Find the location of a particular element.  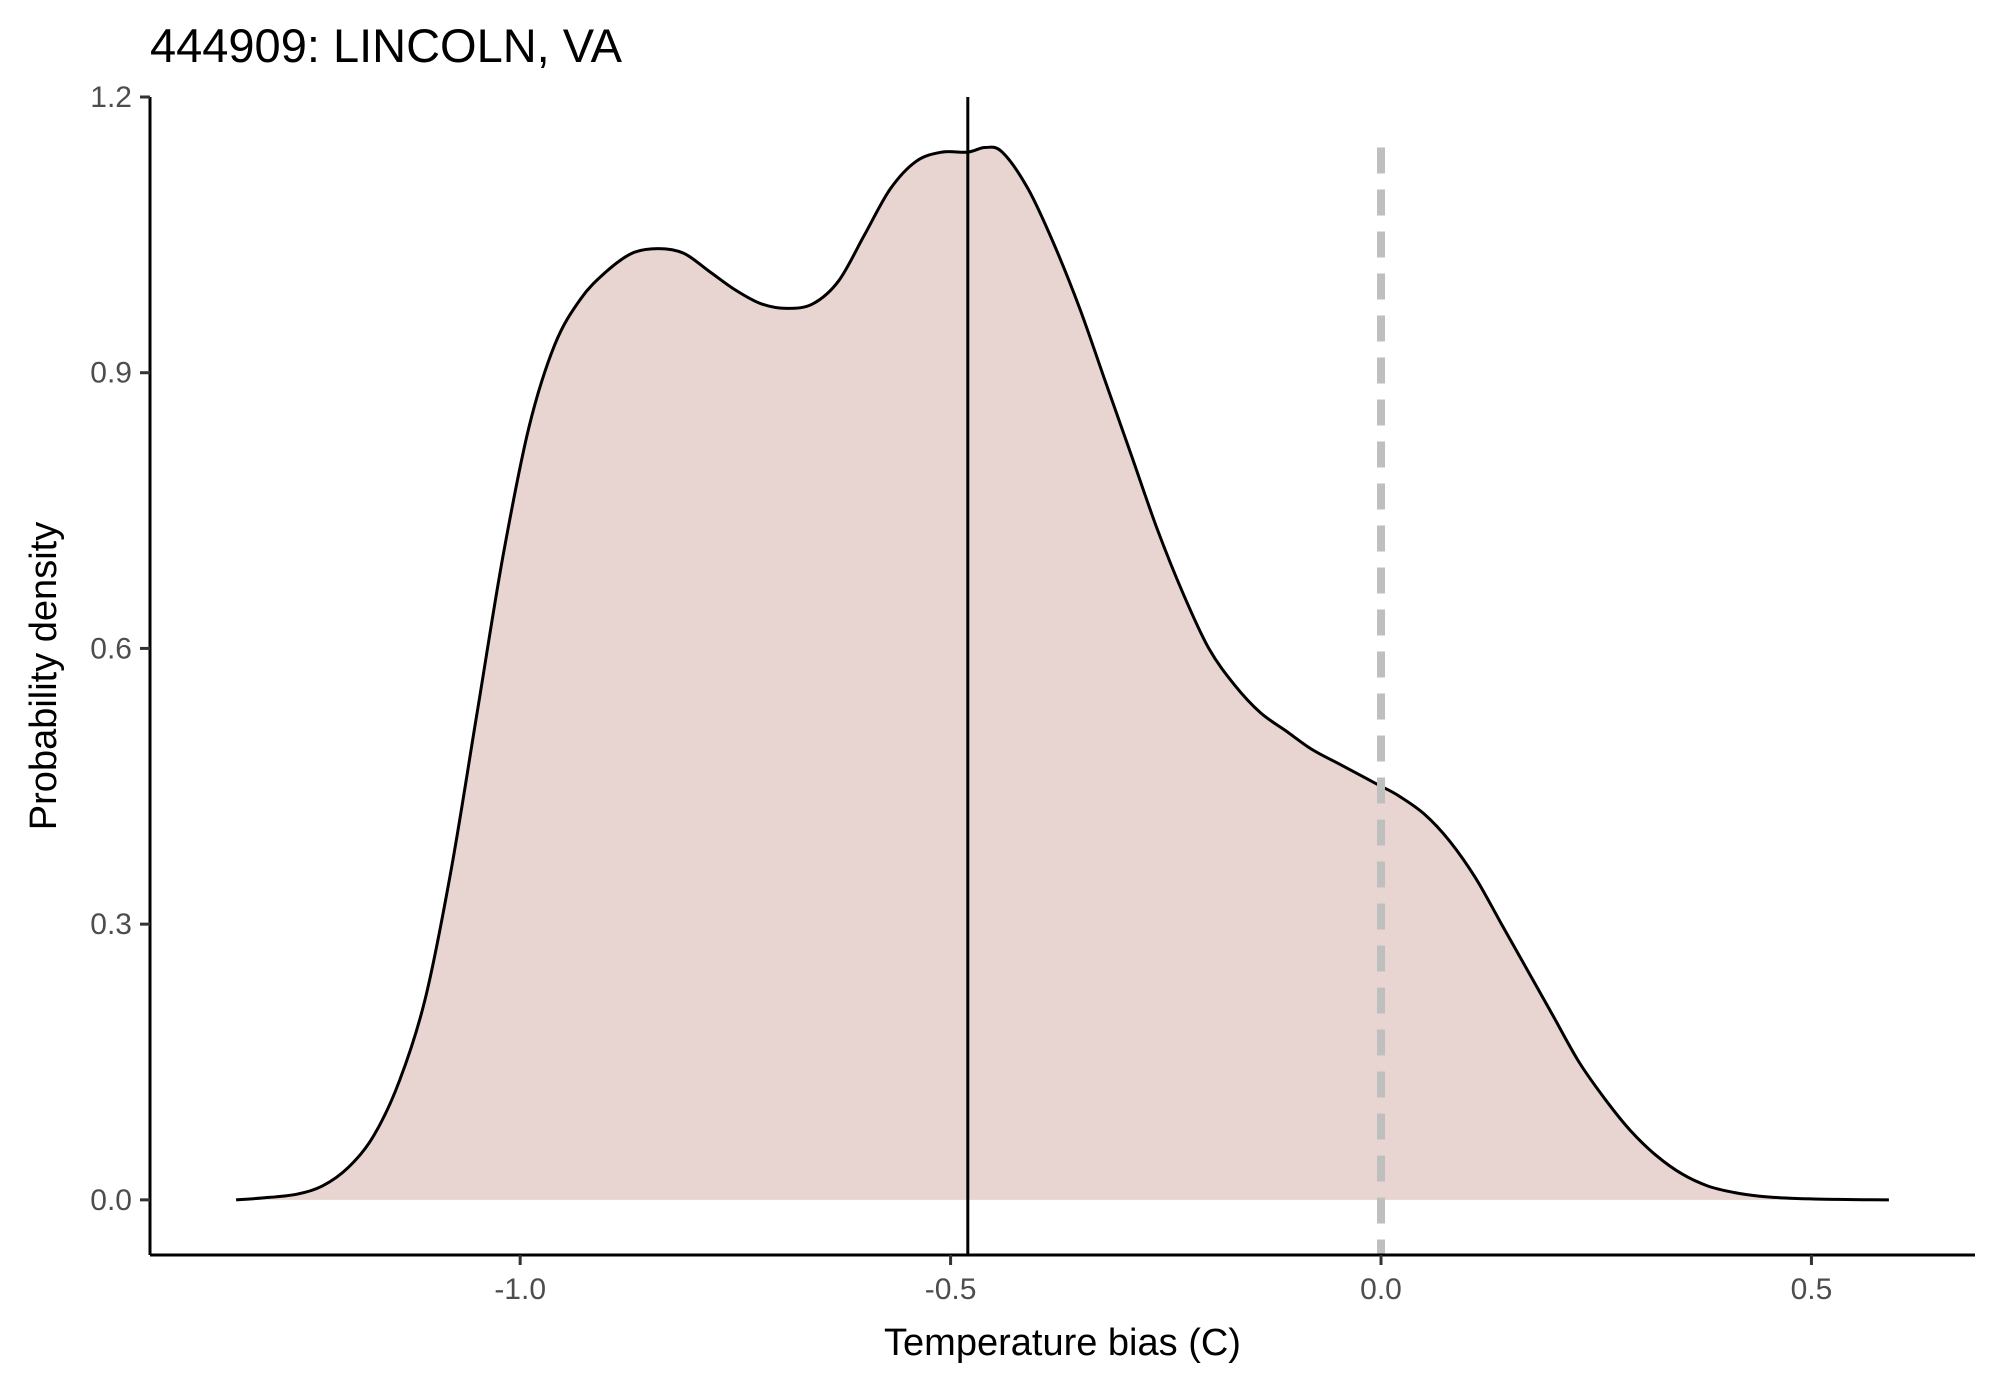

y-axis-title: Probability density is located at coordinates (44, 676).